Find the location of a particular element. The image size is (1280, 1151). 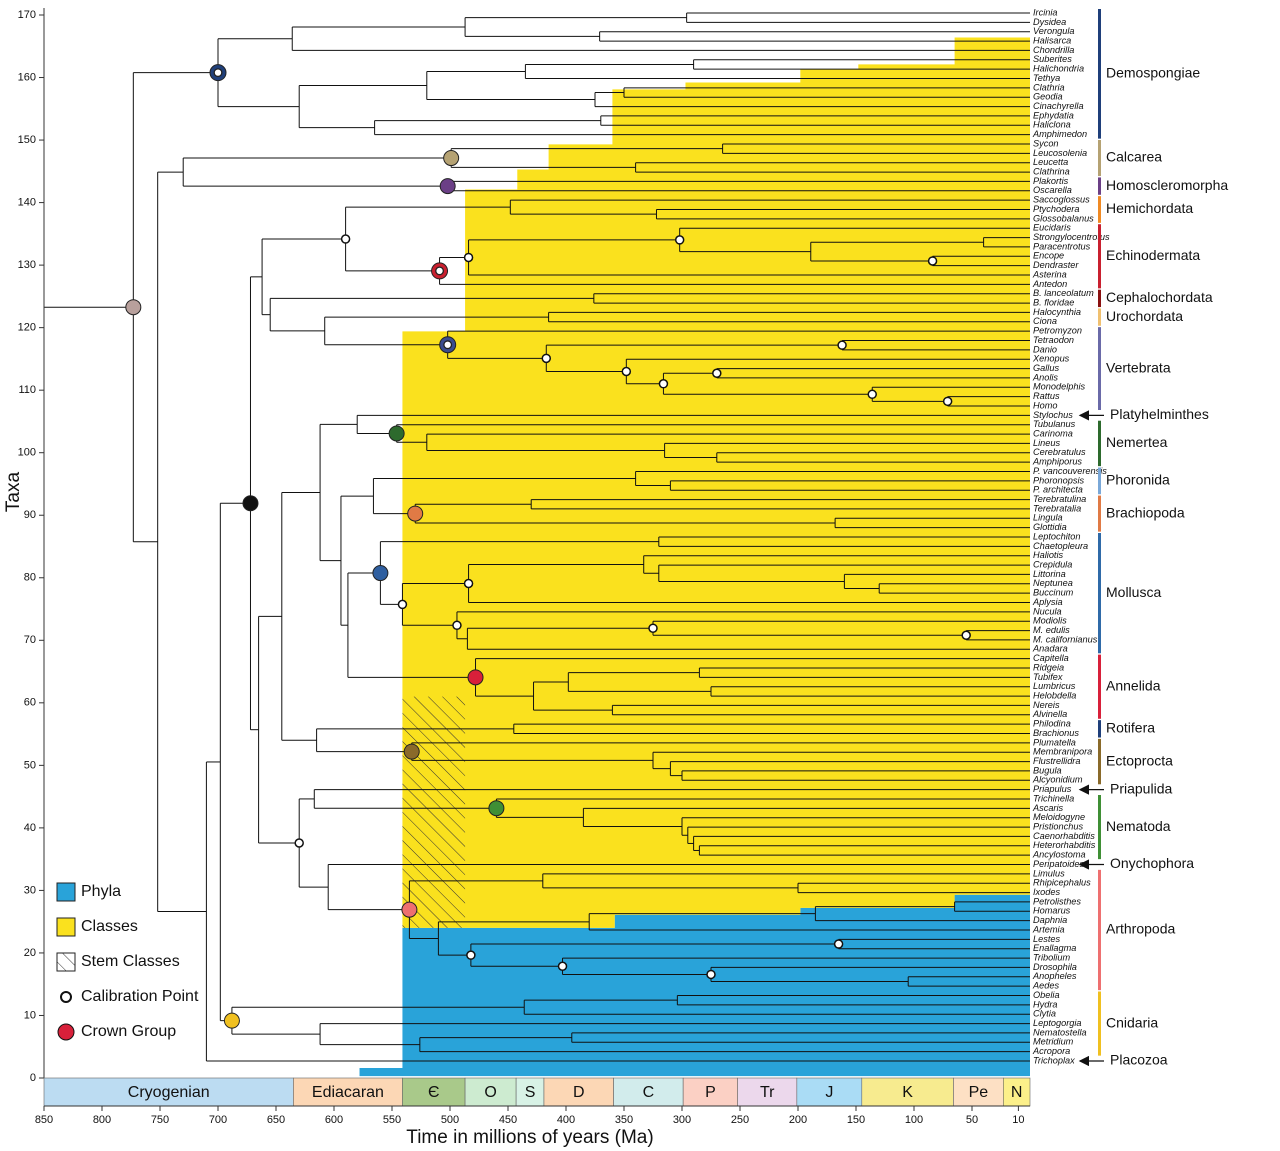

taxon-label: Crepidula is located at coordinates (1052, 565).